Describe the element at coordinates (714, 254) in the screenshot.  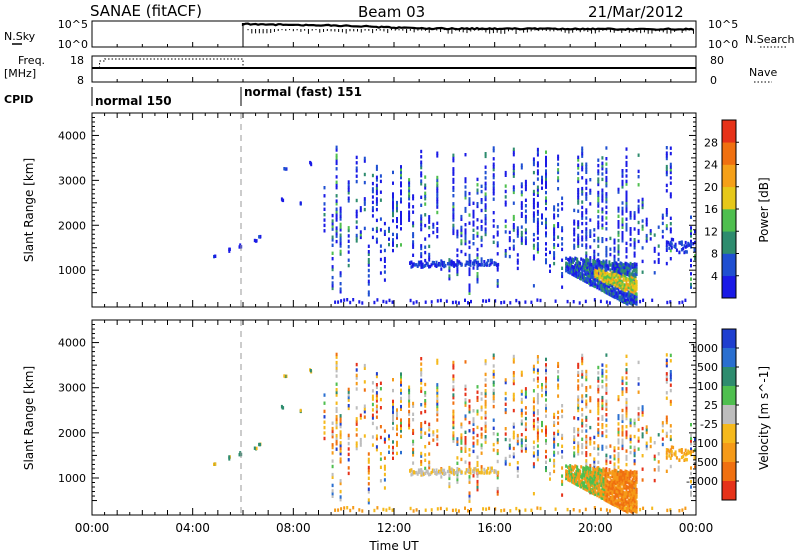
I see `colorbar-tick-label: 8` at that location.